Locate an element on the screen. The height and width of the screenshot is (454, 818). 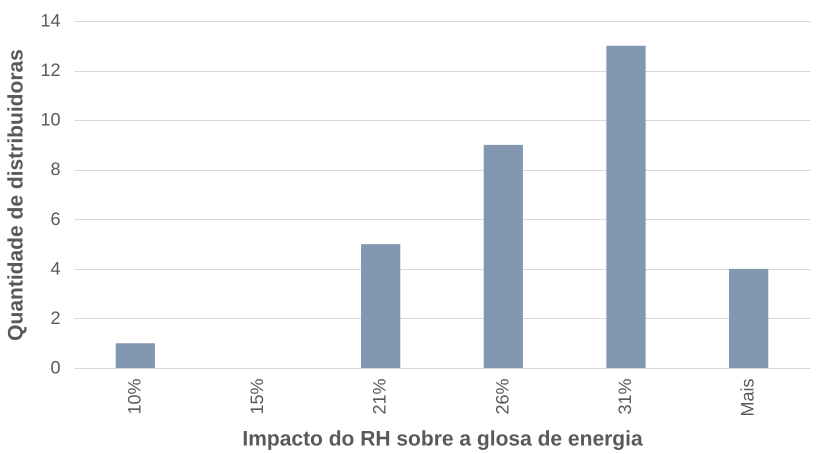
y-tick-label: 2 is located at coordinates (55, 318).